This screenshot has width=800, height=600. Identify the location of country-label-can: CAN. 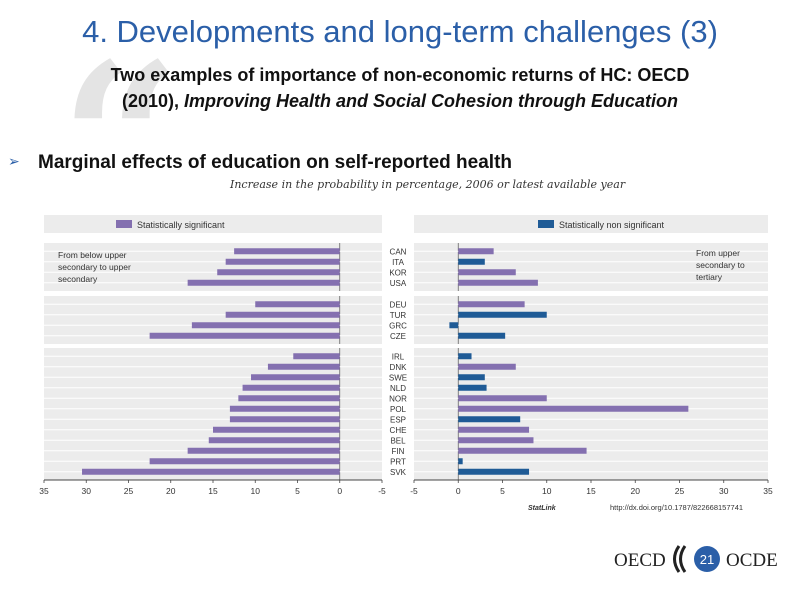
(398, 251).